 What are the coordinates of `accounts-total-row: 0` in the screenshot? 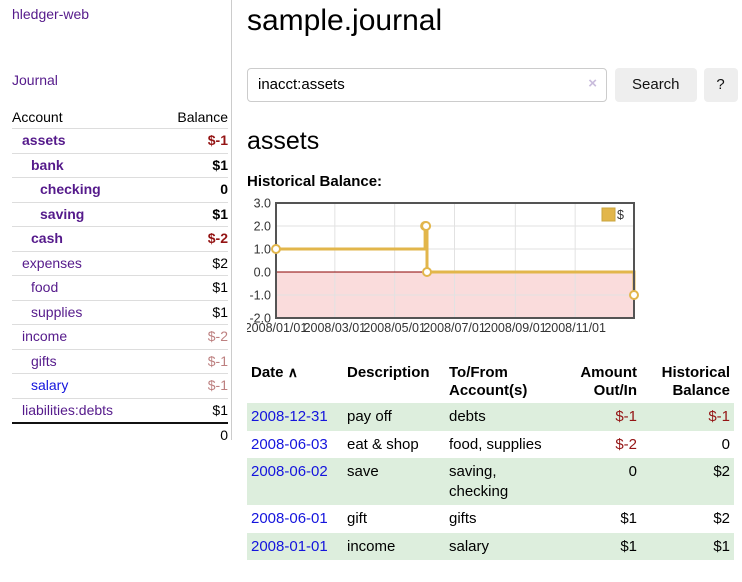 It's located at (120, 435).